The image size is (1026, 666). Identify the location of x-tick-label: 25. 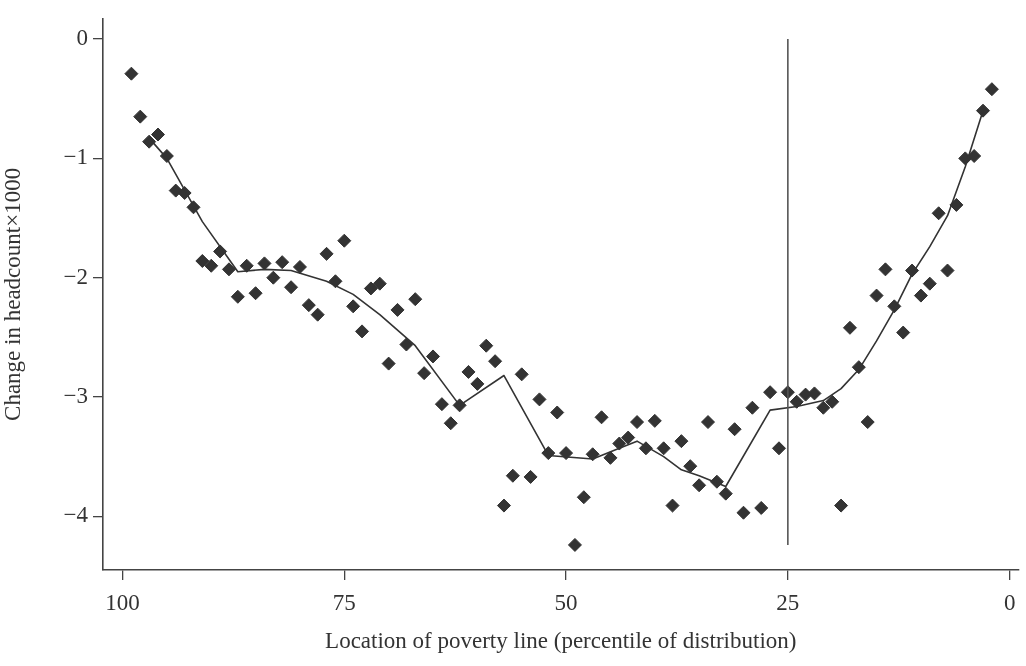
(788, 602).